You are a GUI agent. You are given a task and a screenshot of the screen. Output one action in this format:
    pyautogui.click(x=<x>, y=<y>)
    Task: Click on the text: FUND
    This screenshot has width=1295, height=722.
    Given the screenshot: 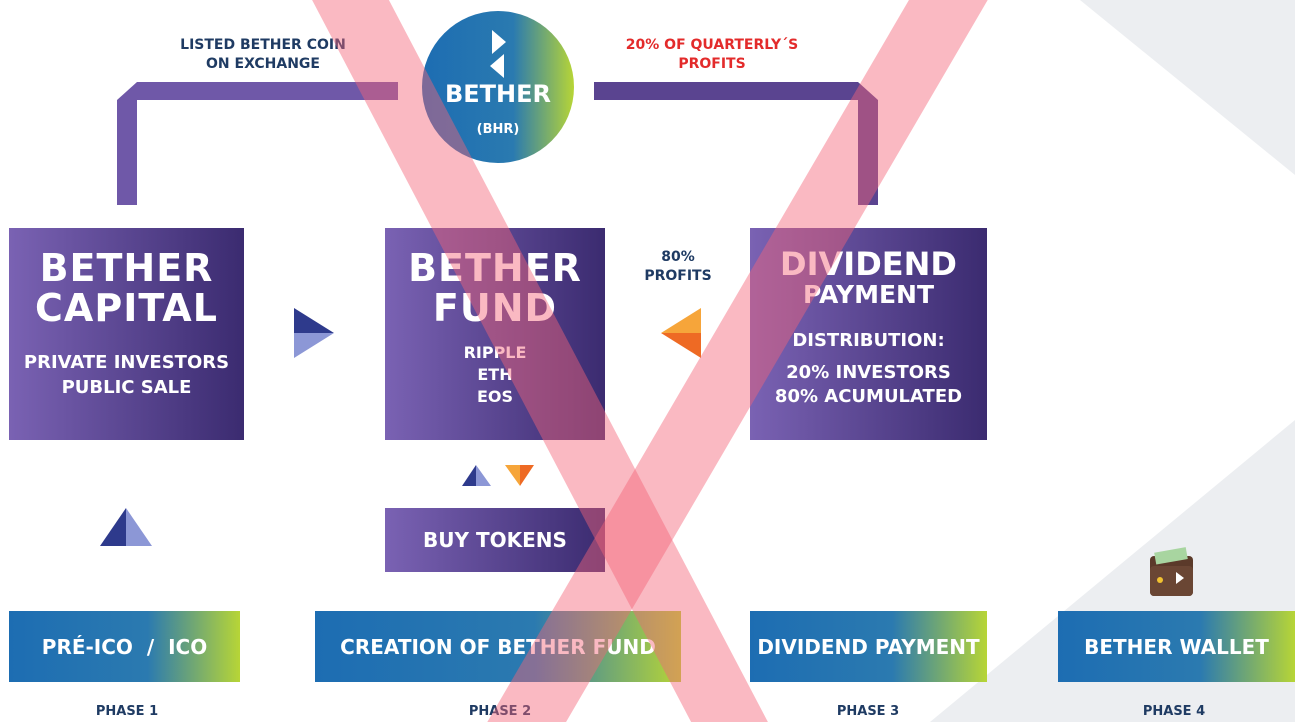 What is the action you would take?
    pyautogui.click(x=495, y=308)
    